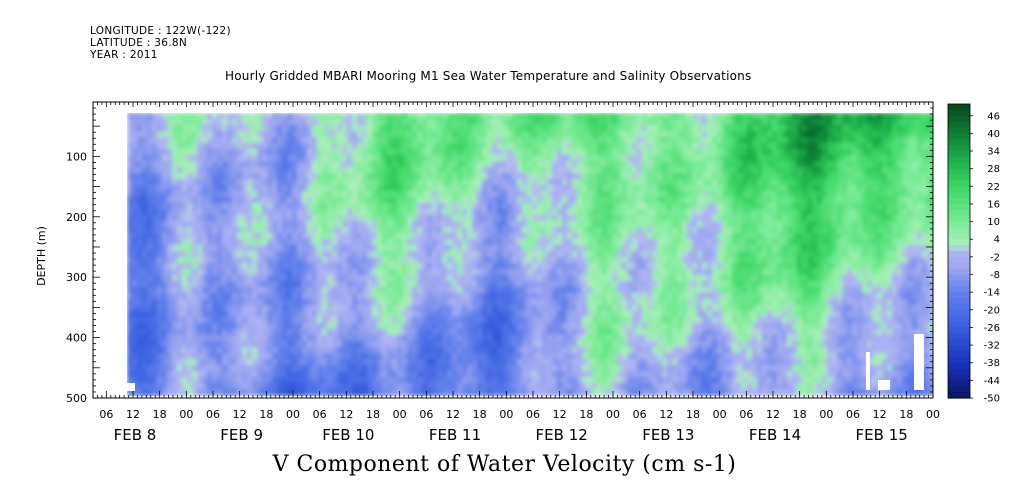 The height and width of the screenshot is (504, 1009). Describe the element at coordinates (992, 293) in the screenshot. I see `colorbar-label: -14` at that location.